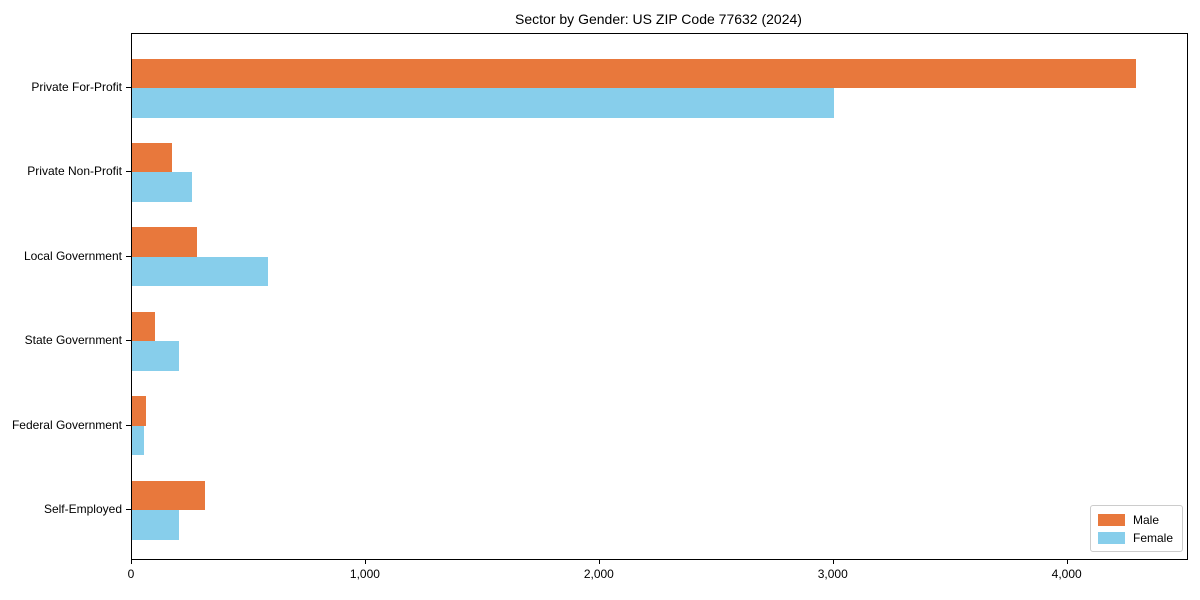 The height and width of the screenshot is (600, 1200). What do you see at coordinates (598, 574) in the screenshot?
I see `x-tick-label-2000: 2,000` at bounding box center [598, 574].